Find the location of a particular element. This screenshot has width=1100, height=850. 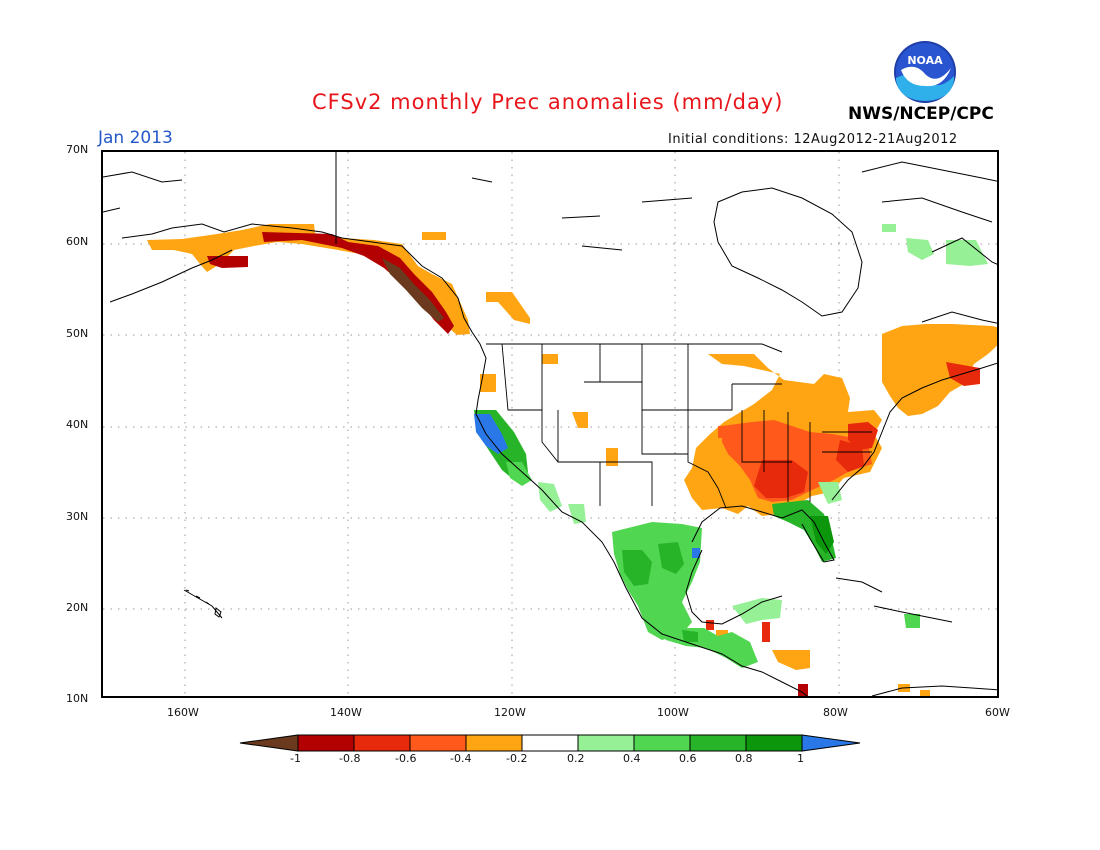

lat-label-40n: 40N is located at coordinates (77, 424).